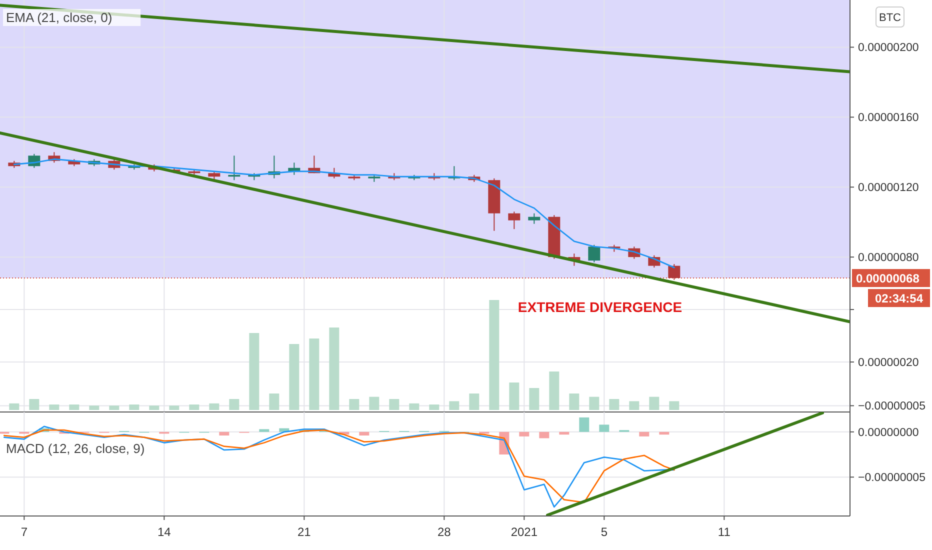 The image size is (932, 550). I want to click on x-tick-label: 14, so click(164, 532).